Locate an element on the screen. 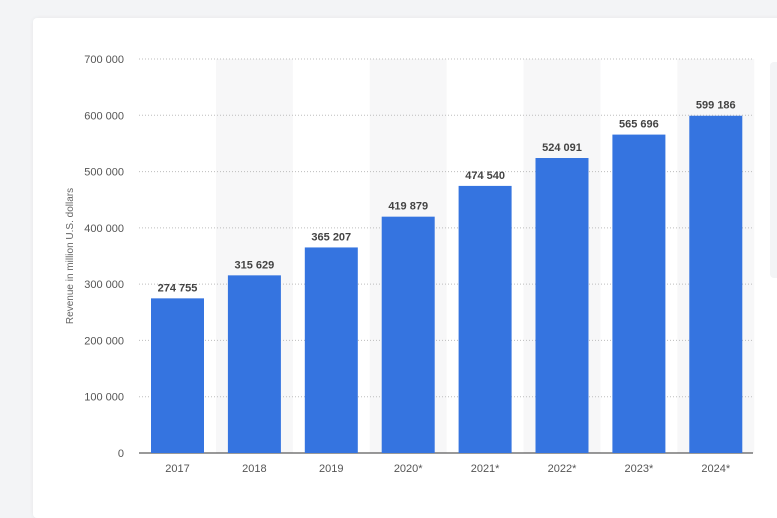 This screenshot has width=777, height=518. y-tick-label: 100 000 is located at coordinates (104, 398).